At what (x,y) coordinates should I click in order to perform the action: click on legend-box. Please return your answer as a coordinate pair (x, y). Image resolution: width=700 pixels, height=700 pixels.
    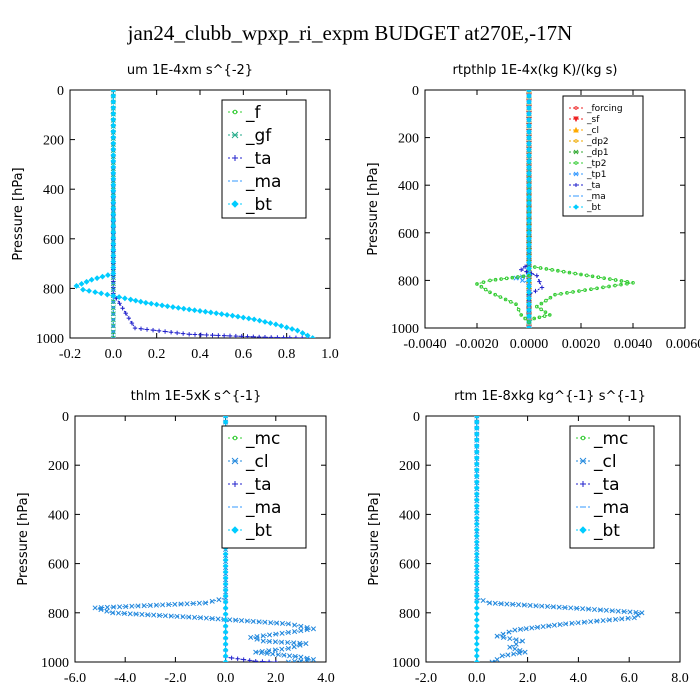
    Looking at the image, I should click on (264, 487).